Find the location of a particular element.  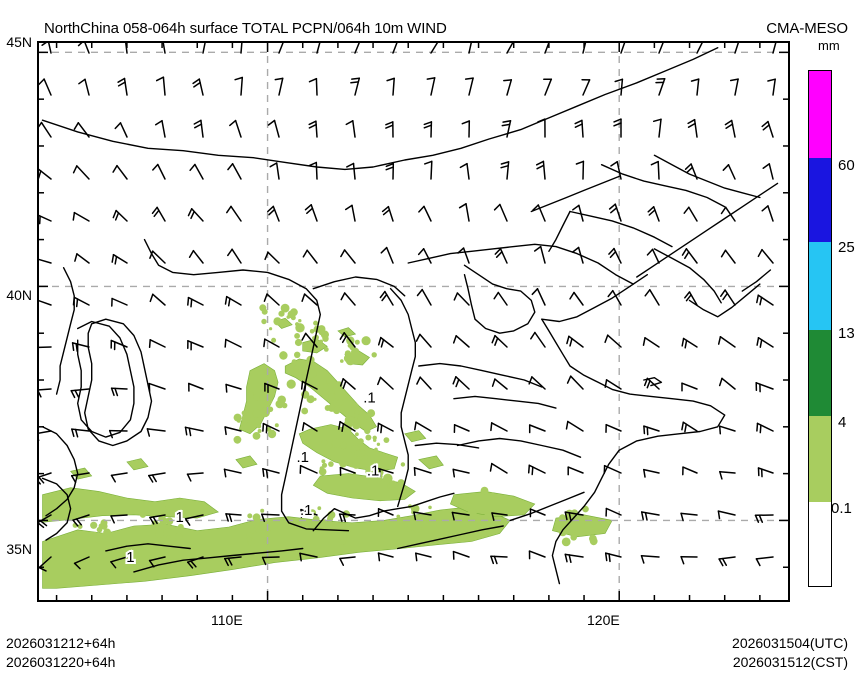

colorbar-unit-label: mm is located at coordinates (829, 45).